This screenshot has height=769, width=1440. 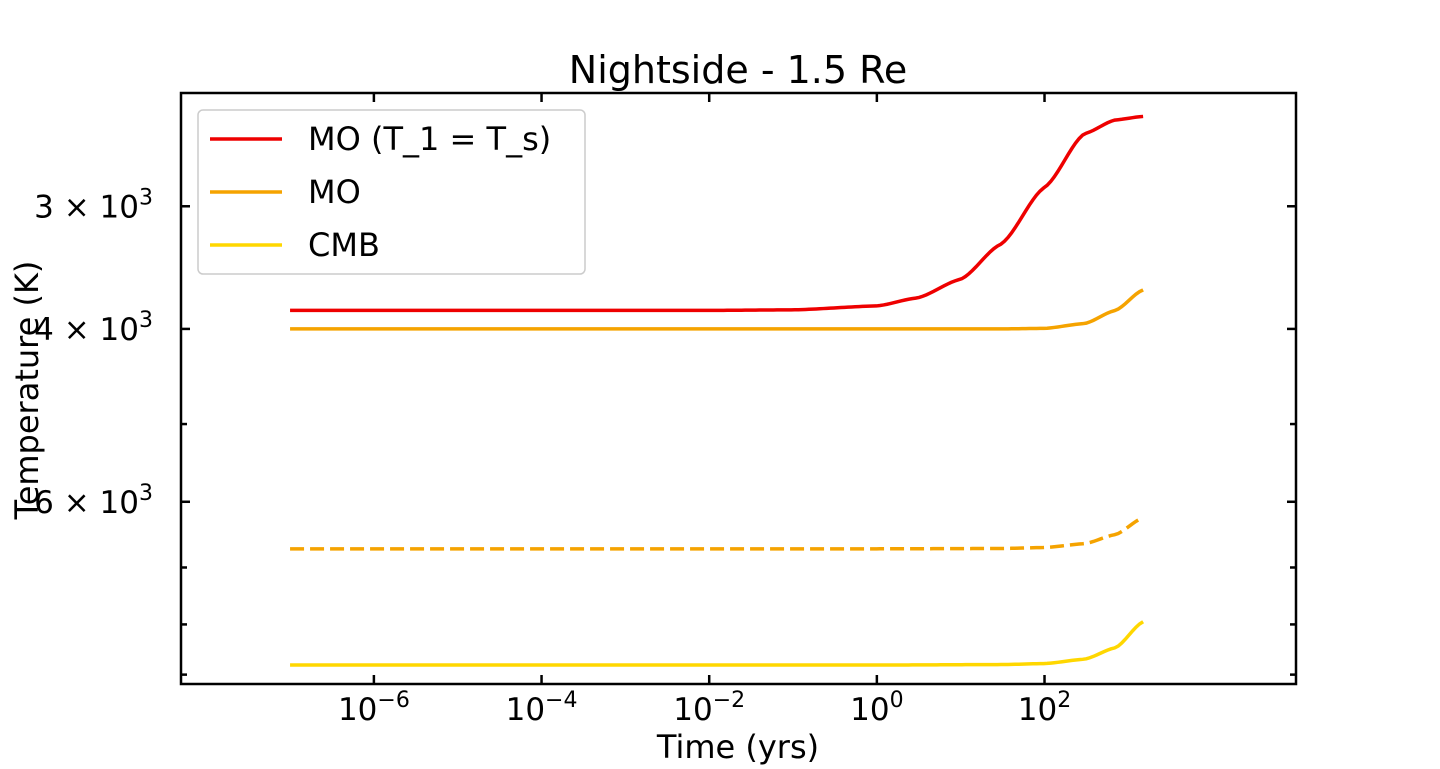 I want to click on x-tick-label: 10², so click(x=1044, y=708).